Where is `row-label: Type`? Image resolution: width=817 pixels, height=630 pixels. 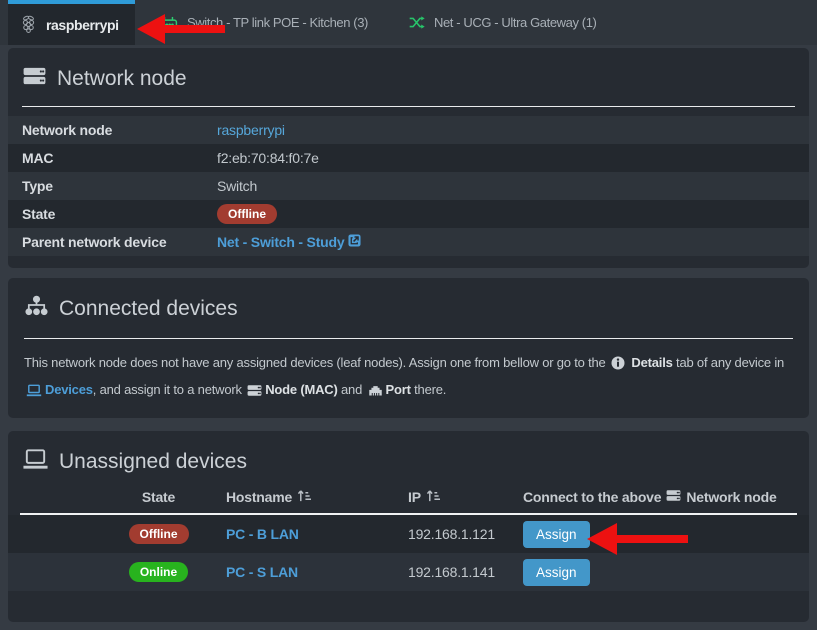 row-label: Type is located at coordinates (37, 186).